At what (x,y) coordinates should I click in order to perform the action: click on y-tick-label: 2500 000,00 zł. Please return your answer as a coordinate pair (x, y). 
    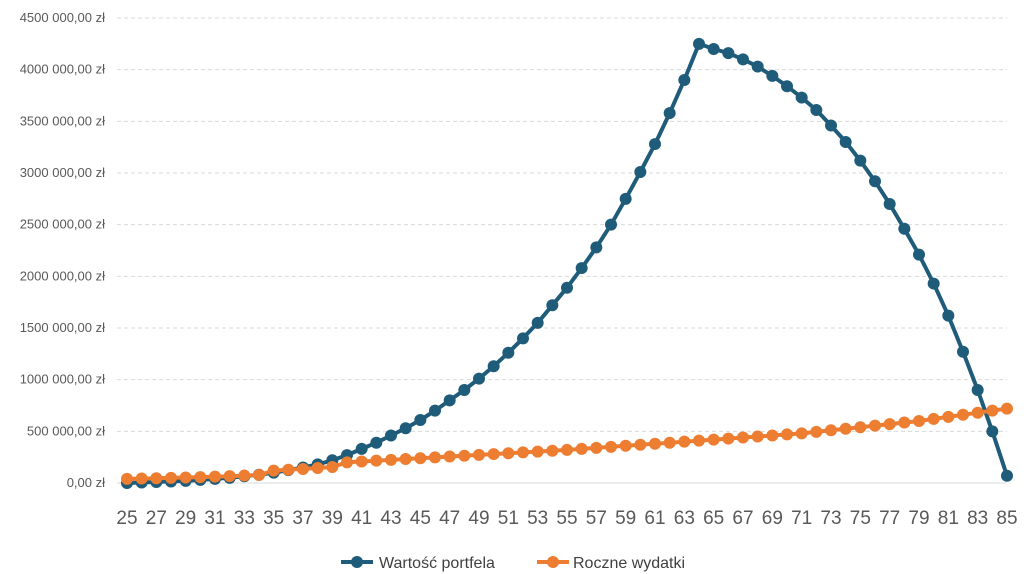
    Looking at the image, I should click on (62, 224).